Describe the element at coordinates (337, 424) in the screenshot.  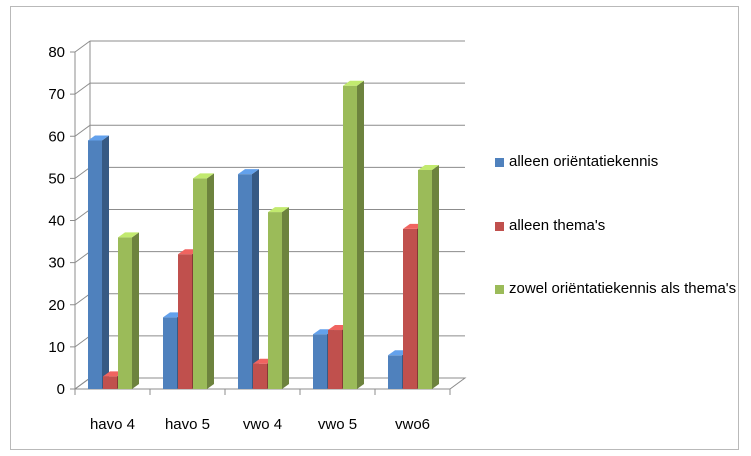
I see `x-tick-label: vwo 5` at that location.